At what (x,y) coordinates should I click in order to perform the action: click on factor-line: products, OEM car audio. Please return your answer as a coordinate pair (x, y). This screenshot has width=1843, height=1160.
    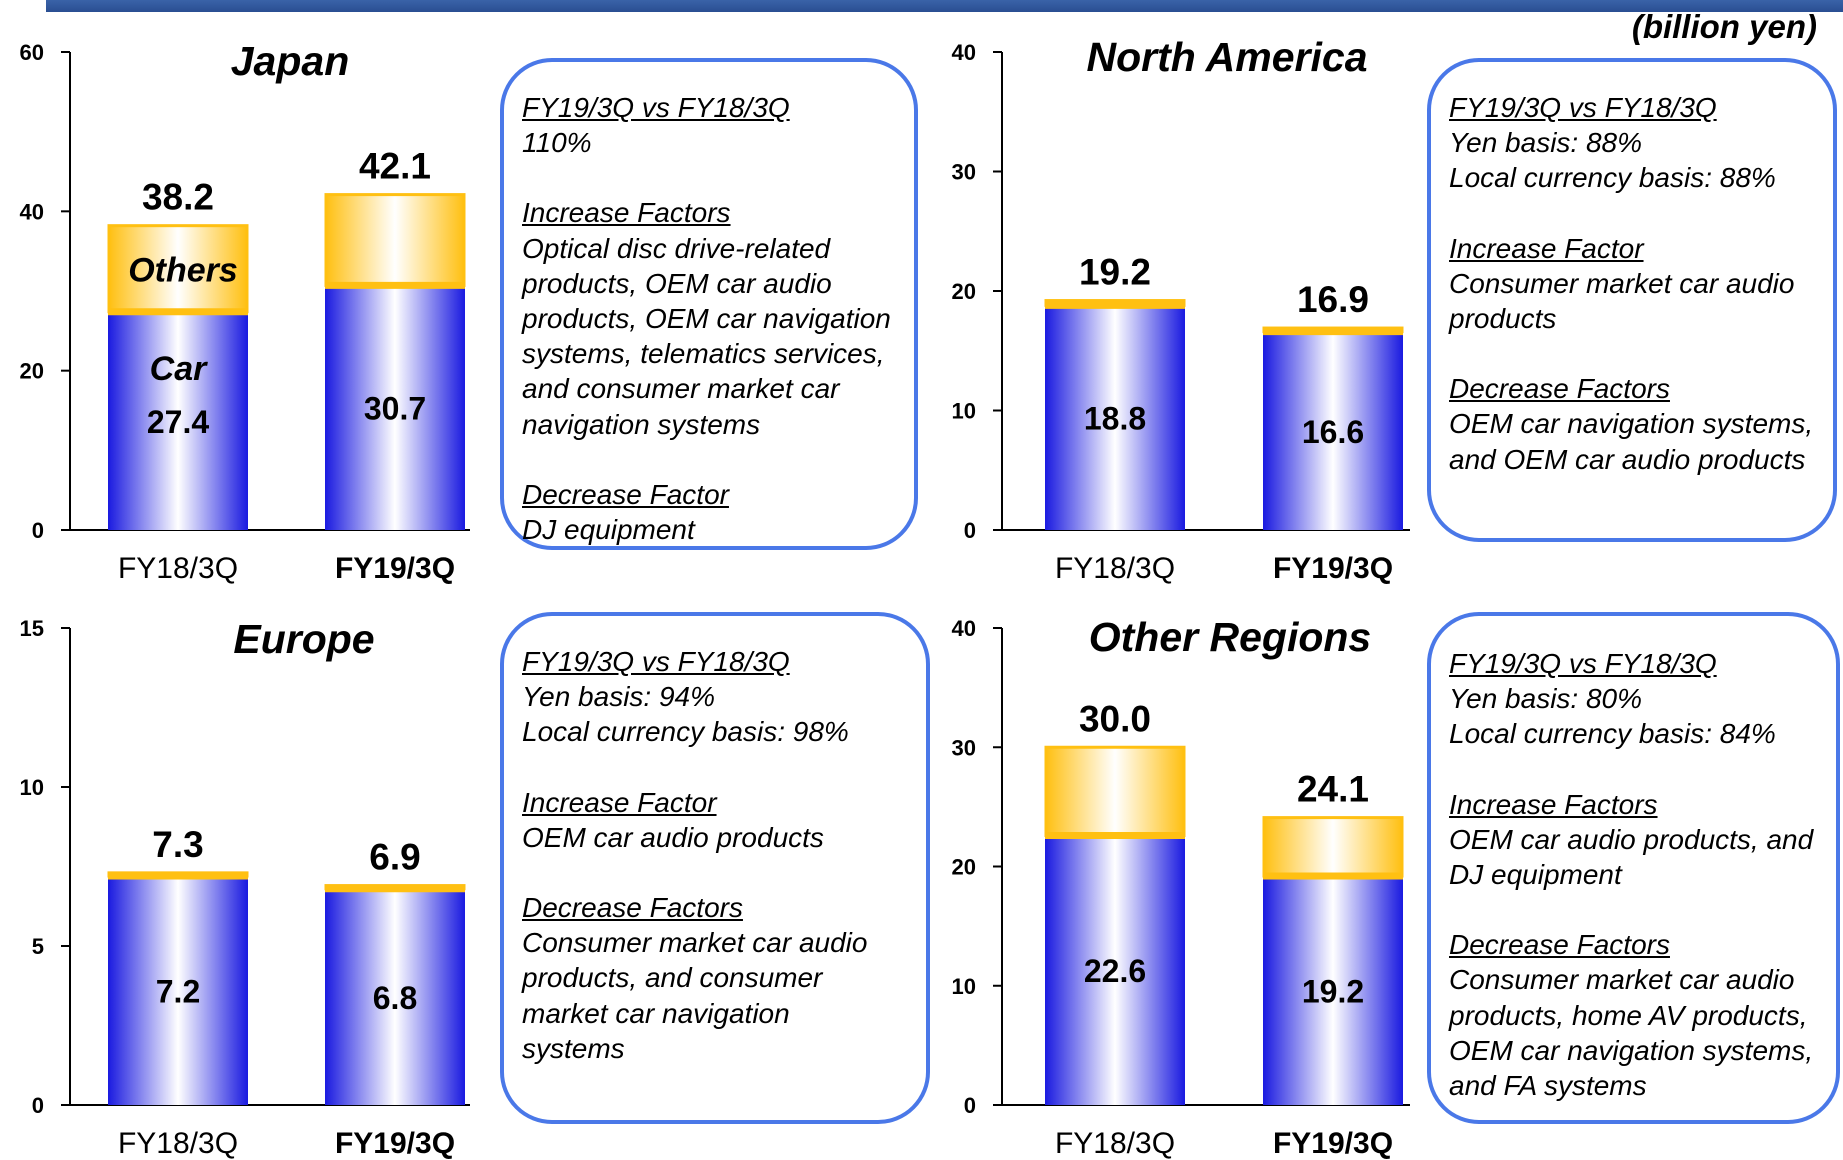
    Looking at the image, I should click on (677, 283).